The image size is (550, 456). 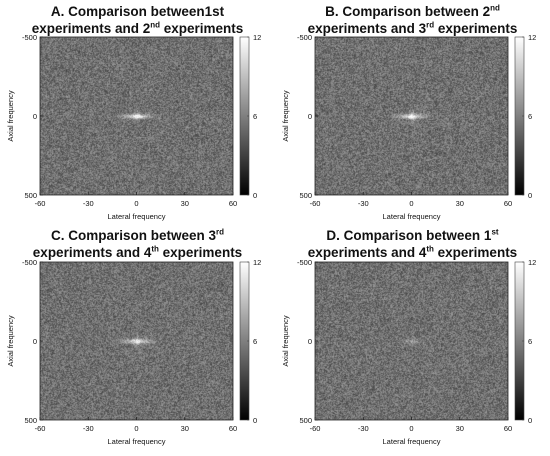 What do you see at coordinates (29, 262) in the screenshot?
I see `panel-c-ytick-label-0: -500` at bounding box center [29, 262].